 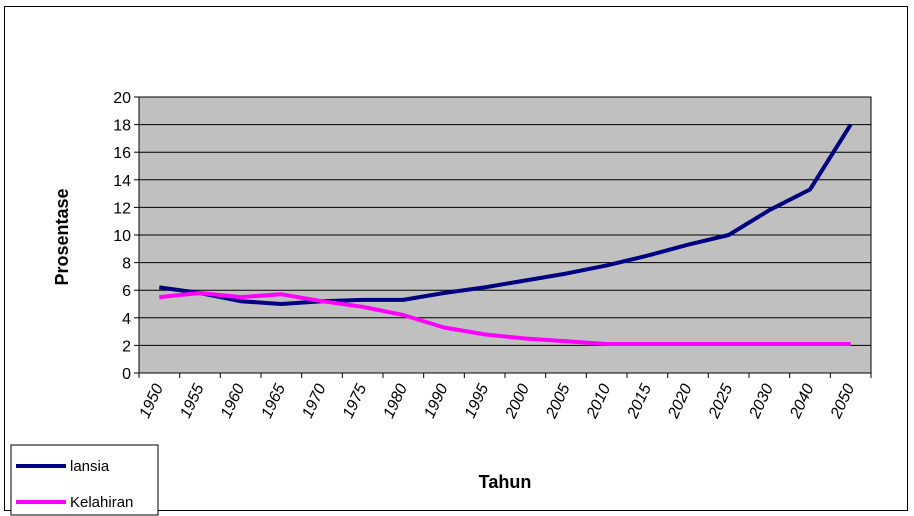 I want to click on y-axis: 0 2 4 6 8 10 12 14 16 18 20, so click(x=126, y=236).